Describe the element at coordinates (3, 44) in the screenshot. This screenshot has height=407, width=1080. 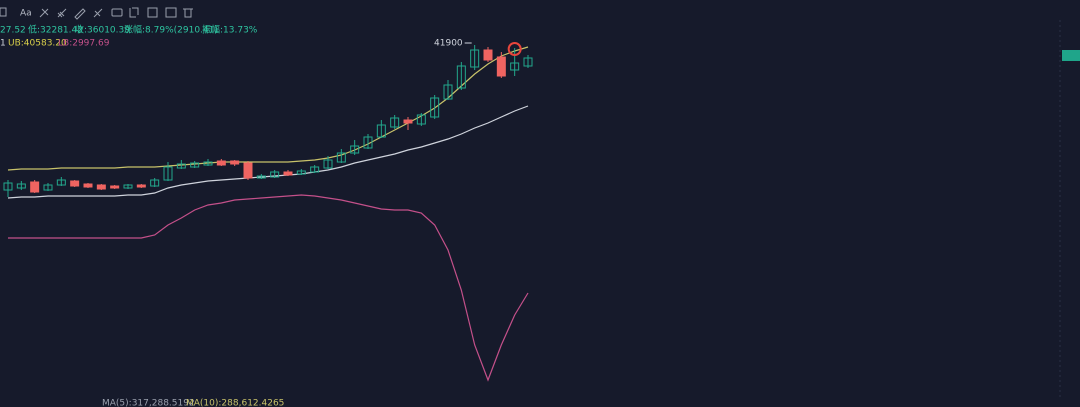
I see `indicator-partial: 1` at that location.